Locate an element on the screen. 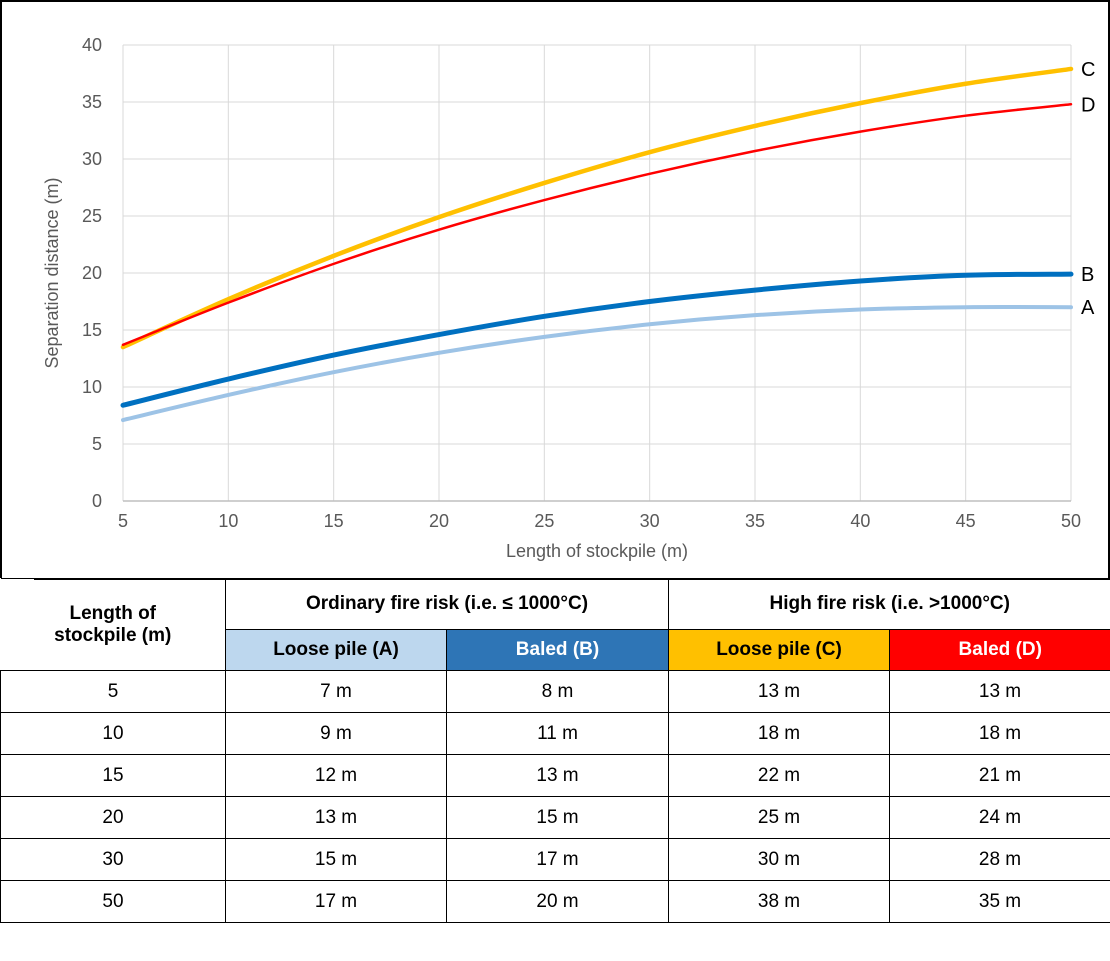  table-row: 10 9 m 11 m 18 m 18 m is located at coordinates (555, 733).